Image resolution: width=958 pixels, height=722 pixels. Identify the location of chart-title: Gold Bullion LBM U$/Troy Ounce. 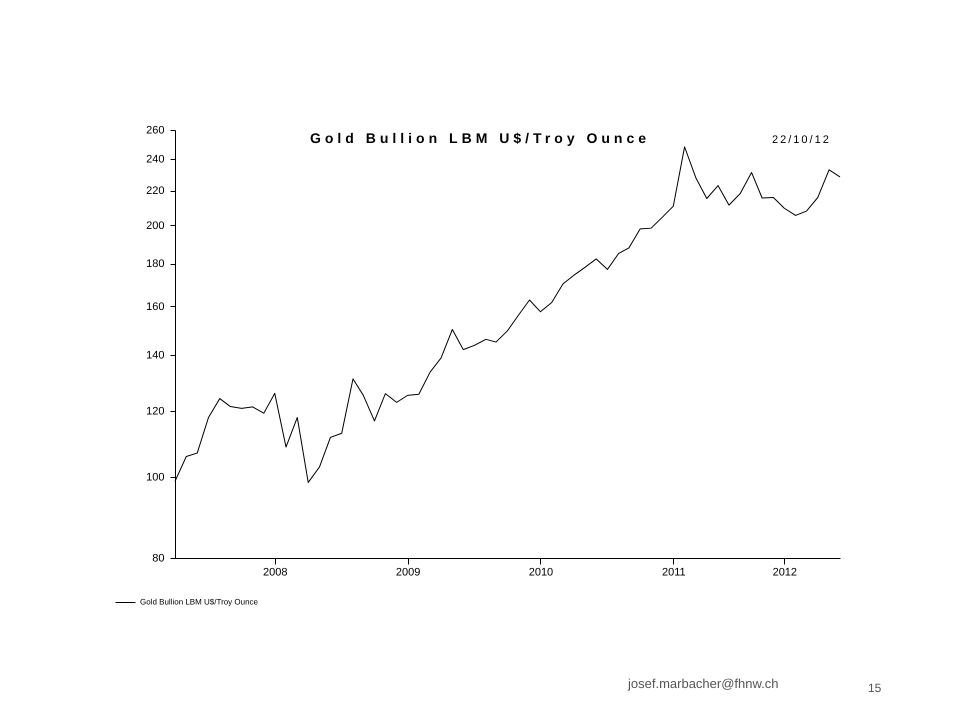
(480, 138).